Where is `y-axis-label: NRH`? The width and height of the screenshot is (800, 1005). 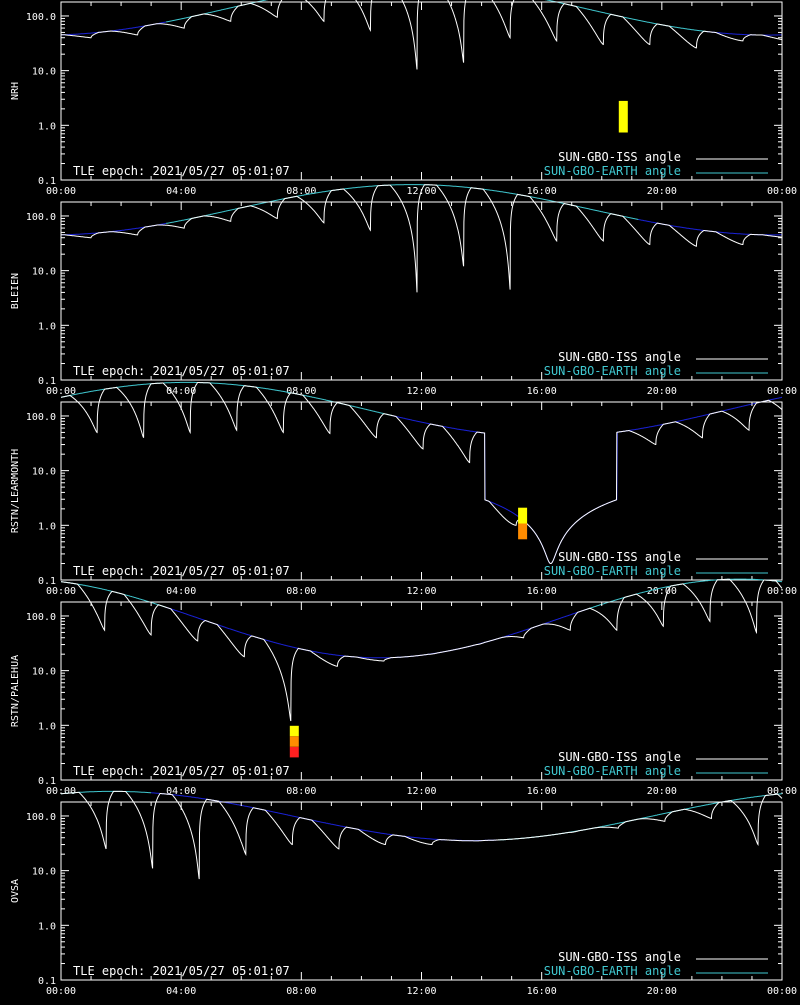 y-axis-label: NRH is located at coordinates (15, 91).